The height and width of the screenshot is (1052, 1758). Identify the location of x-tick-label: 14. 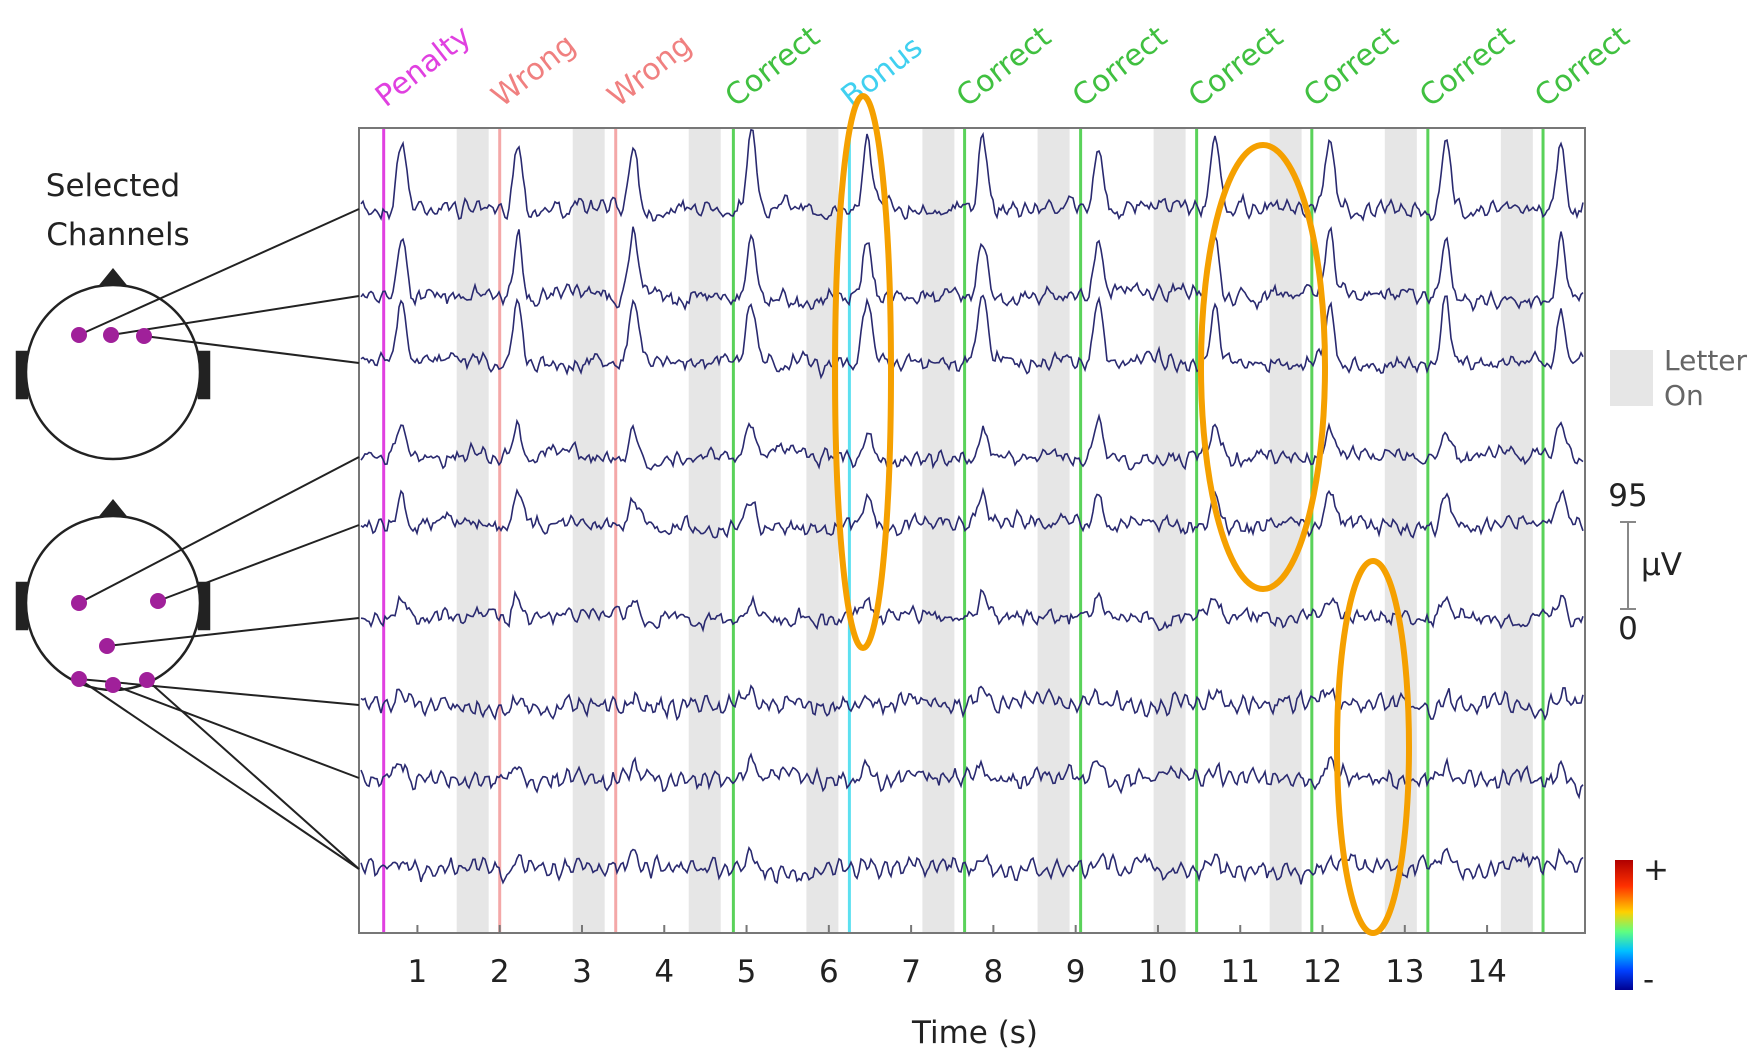
(1486, 972).